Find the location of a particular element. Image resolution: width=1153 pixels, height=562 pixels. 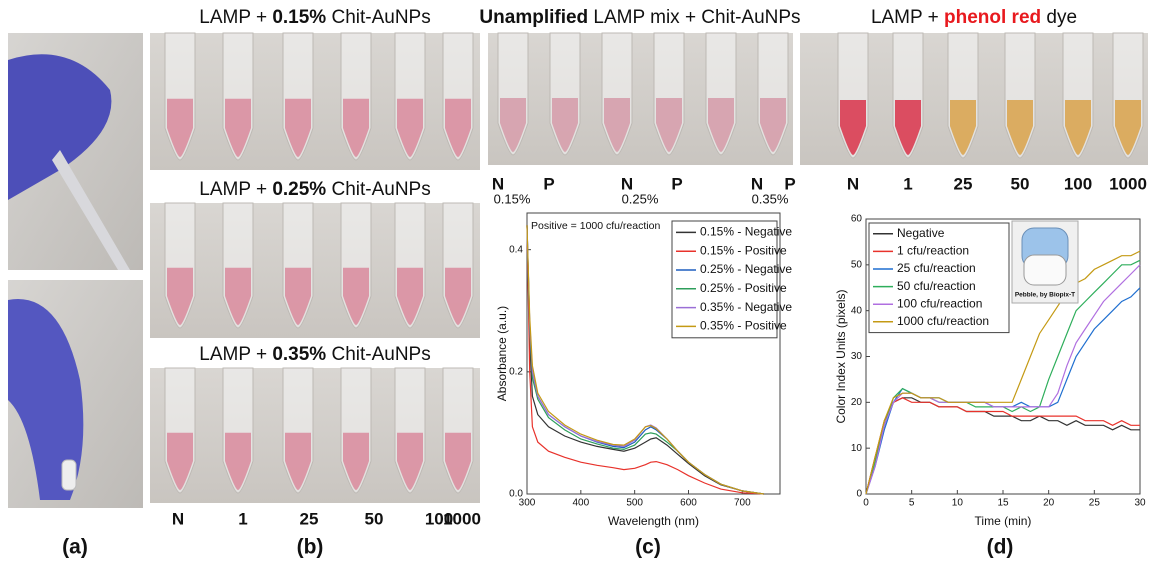

panel-label: (d) is located at coordinates (1000, 547).